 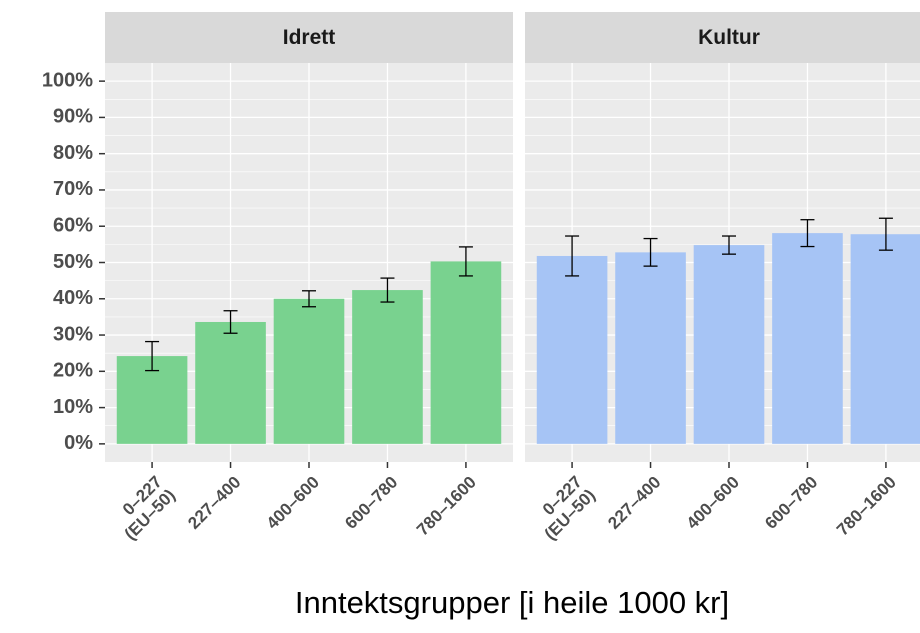 What do you see at coordinates (73, 262) in the screenshot?
I see `y-tick-label: 50%` at bounding box center [73, 262].